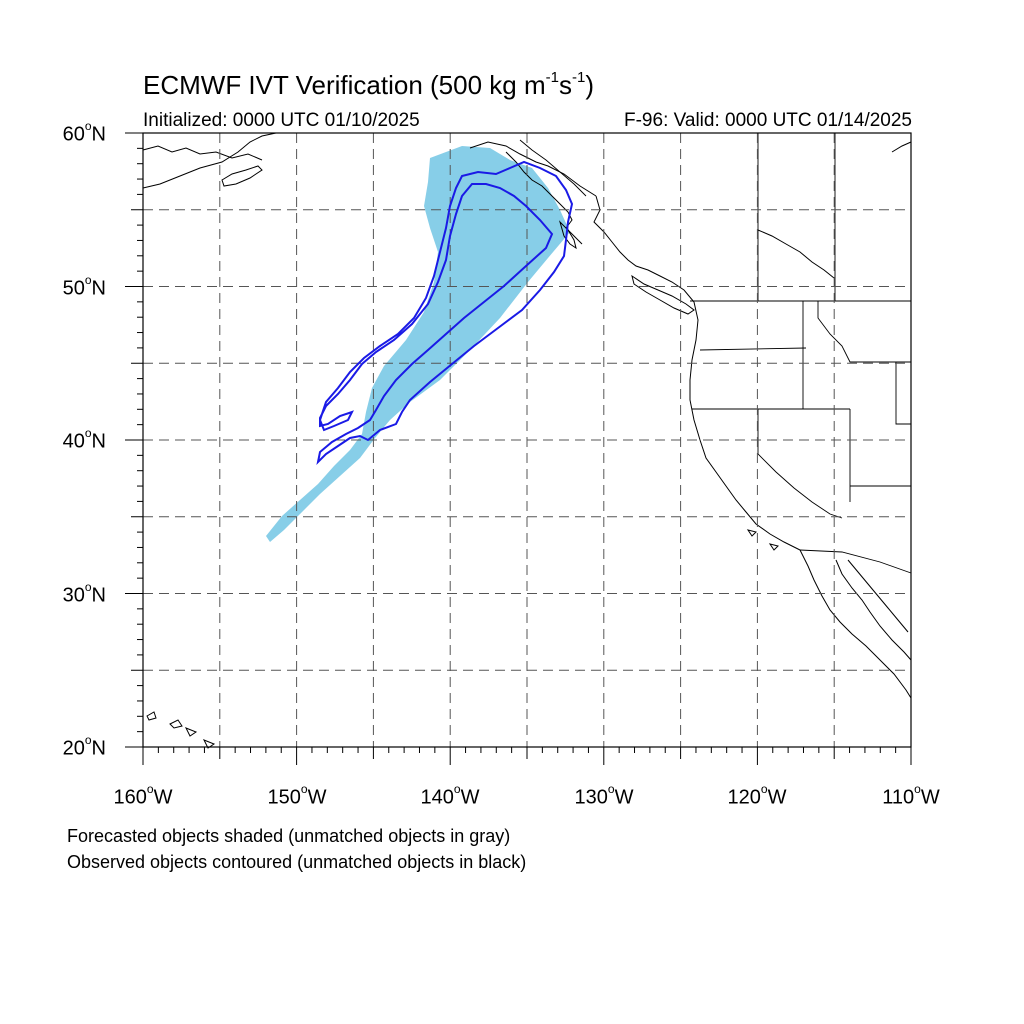 The width and height of the screenshot is (1024, 1024). What do you see at coordinates (644, 249) in the screenshot?
I see `coastline-bc-inlets` at bounding box center [644, 249].